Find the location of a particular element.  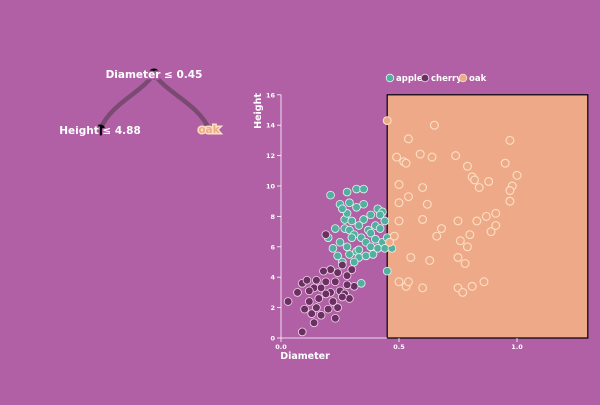

tree-root-node is located at coordinates (154, 74).